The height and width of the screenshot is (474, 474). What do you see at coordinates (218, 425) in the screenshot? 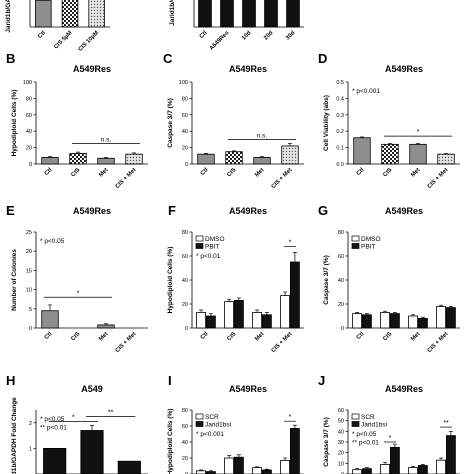
I see `legend-label: Jarid1bsi` at bounding box center [218, 425].